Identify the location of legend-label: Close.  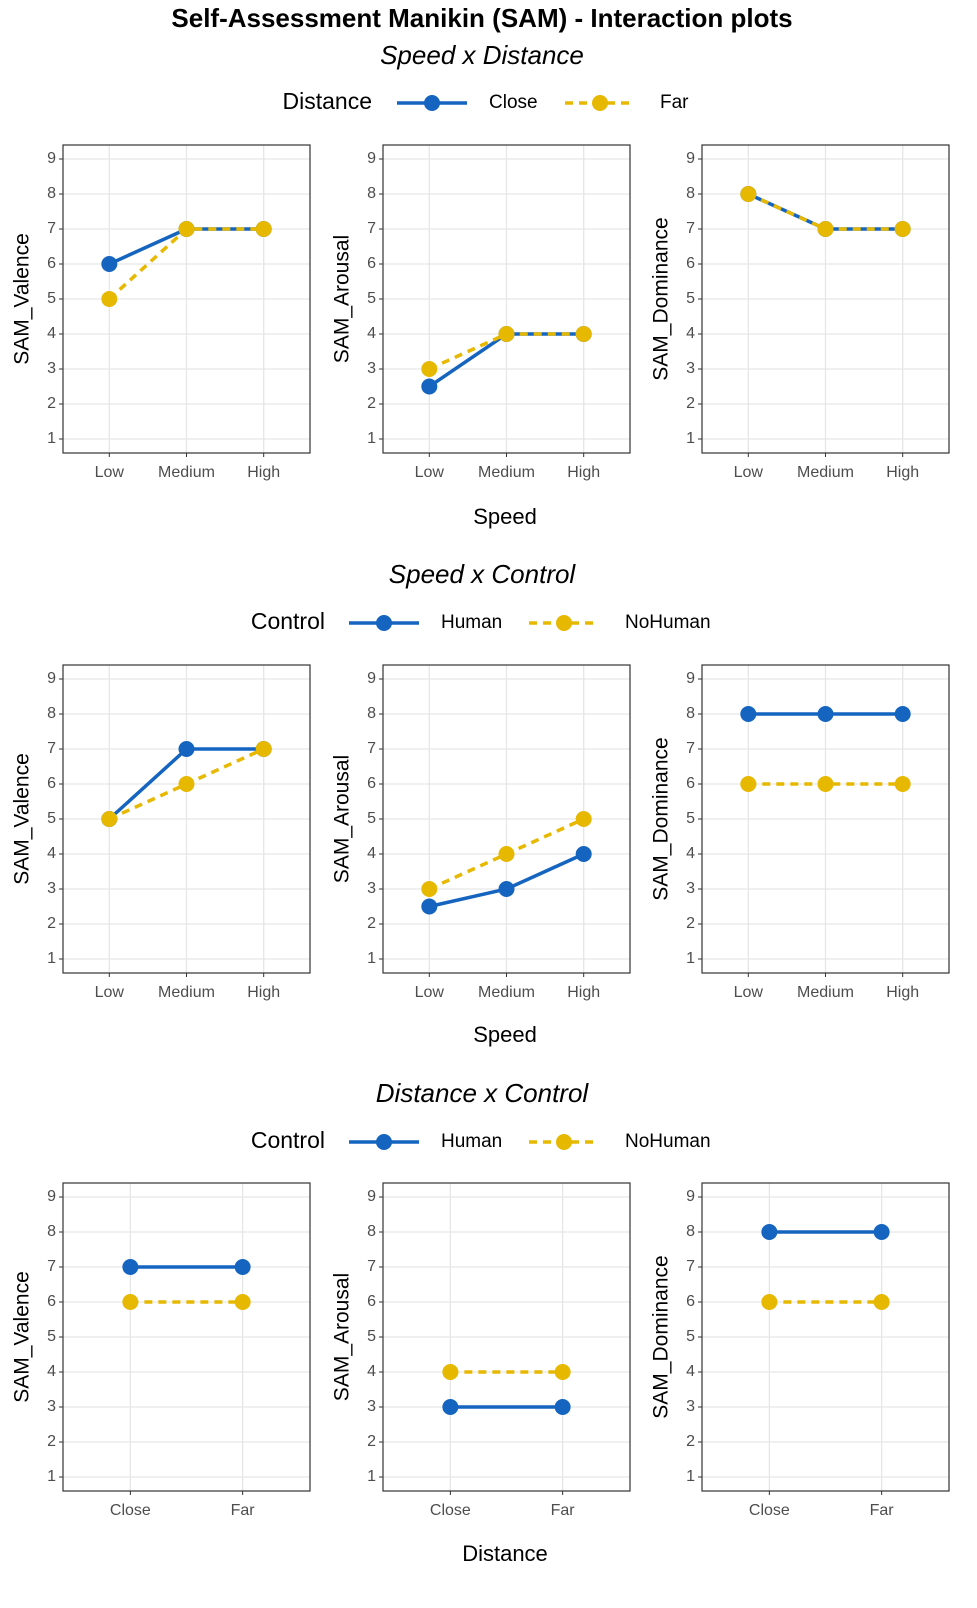
(513, 102).